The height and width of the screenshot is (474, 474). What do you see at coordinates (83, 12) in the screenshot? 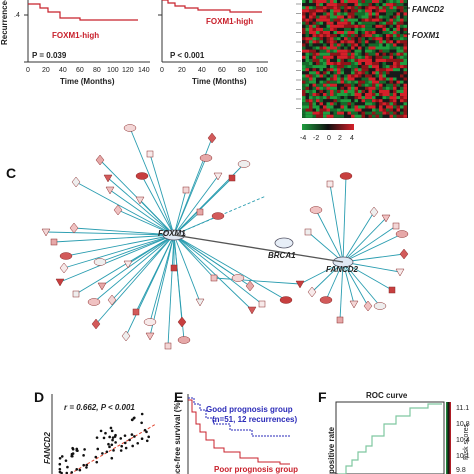
I see `panel-a-km-curve` at bounding box center [83, 12].